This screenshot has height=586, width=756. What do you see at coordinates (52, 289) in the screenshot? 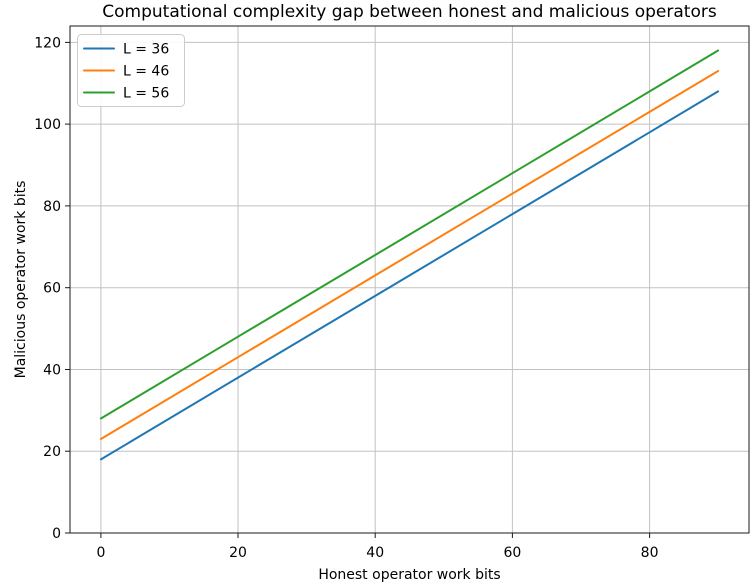
I see `y-tick-label: 60` at bounding box center [52, 289].